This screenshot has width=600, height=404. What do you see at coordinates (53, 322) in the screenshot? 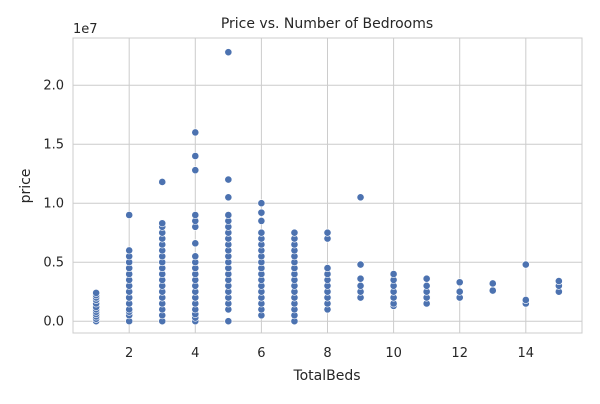
I see `y-tick-label: 0.0` at bounding box center [53, 322].